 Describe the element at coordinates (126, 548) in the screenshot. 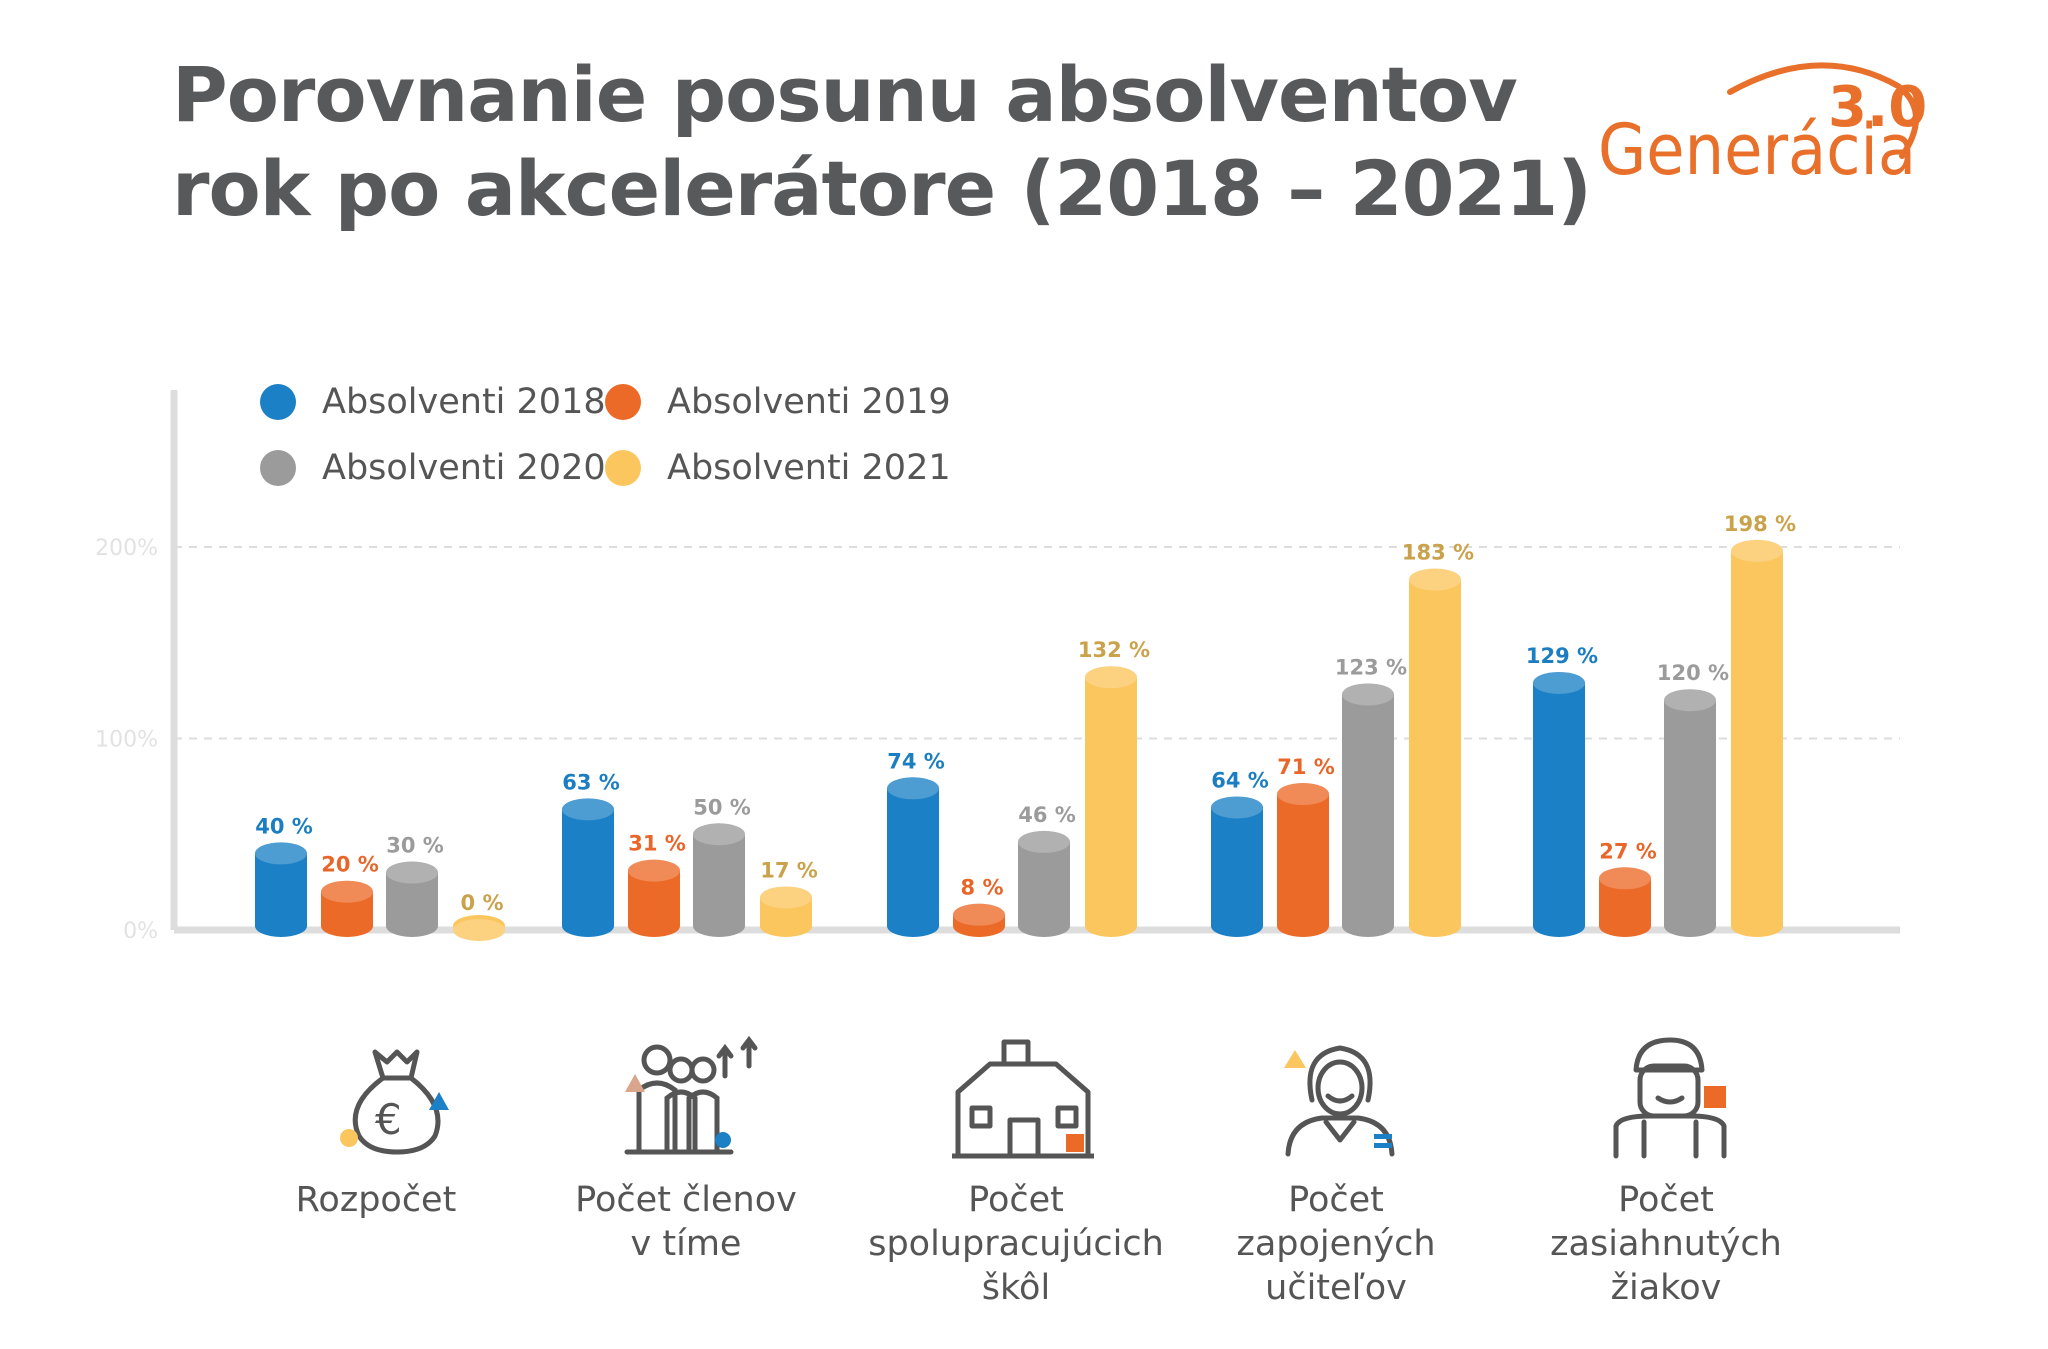

I see `y-tick-label: 200%` at that location.